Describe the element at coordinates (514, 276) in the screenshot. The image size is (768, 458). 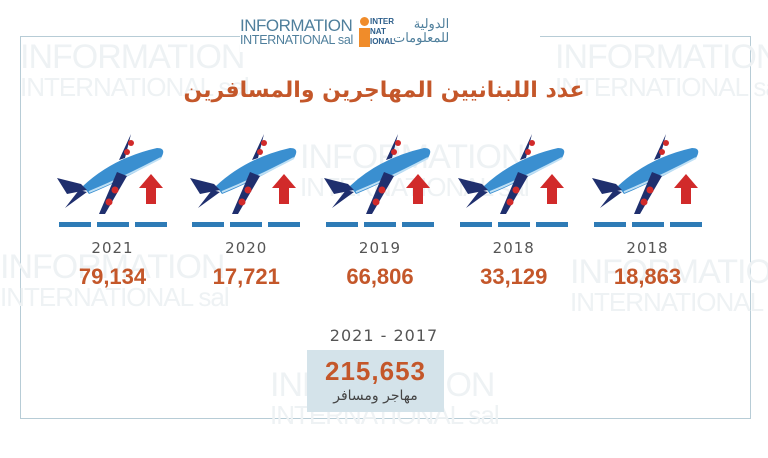
I see `year-value: 33,129` at that location.